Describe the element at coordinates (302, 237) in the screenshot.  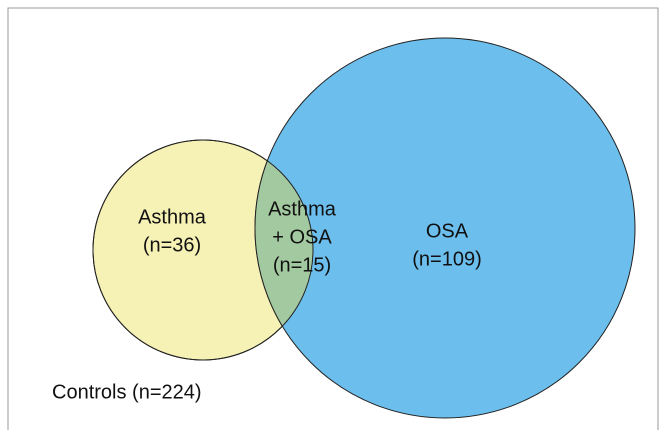
I see `region-label: + OSA` at that location.